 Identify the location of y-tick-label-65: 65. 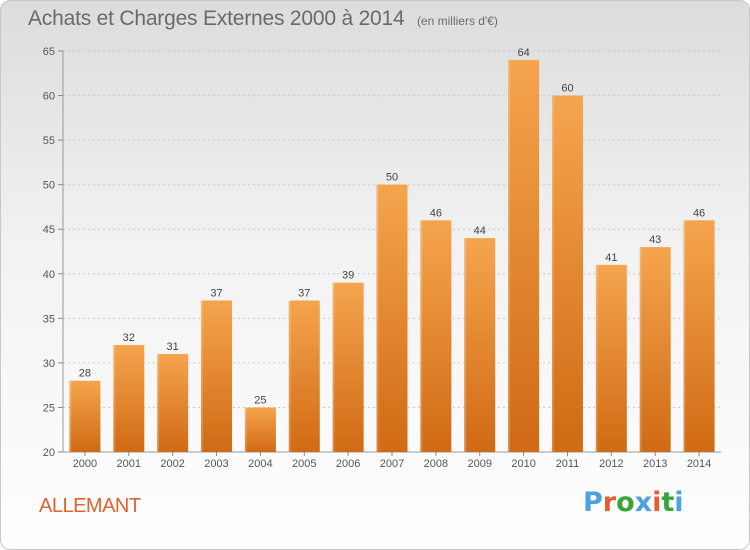
(49, 52).